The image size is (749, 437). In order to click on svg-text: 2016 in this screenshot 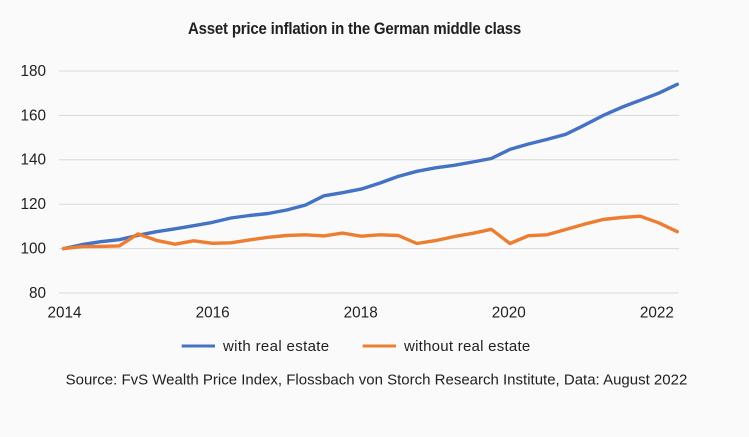, I will do `click(213, 313)`.